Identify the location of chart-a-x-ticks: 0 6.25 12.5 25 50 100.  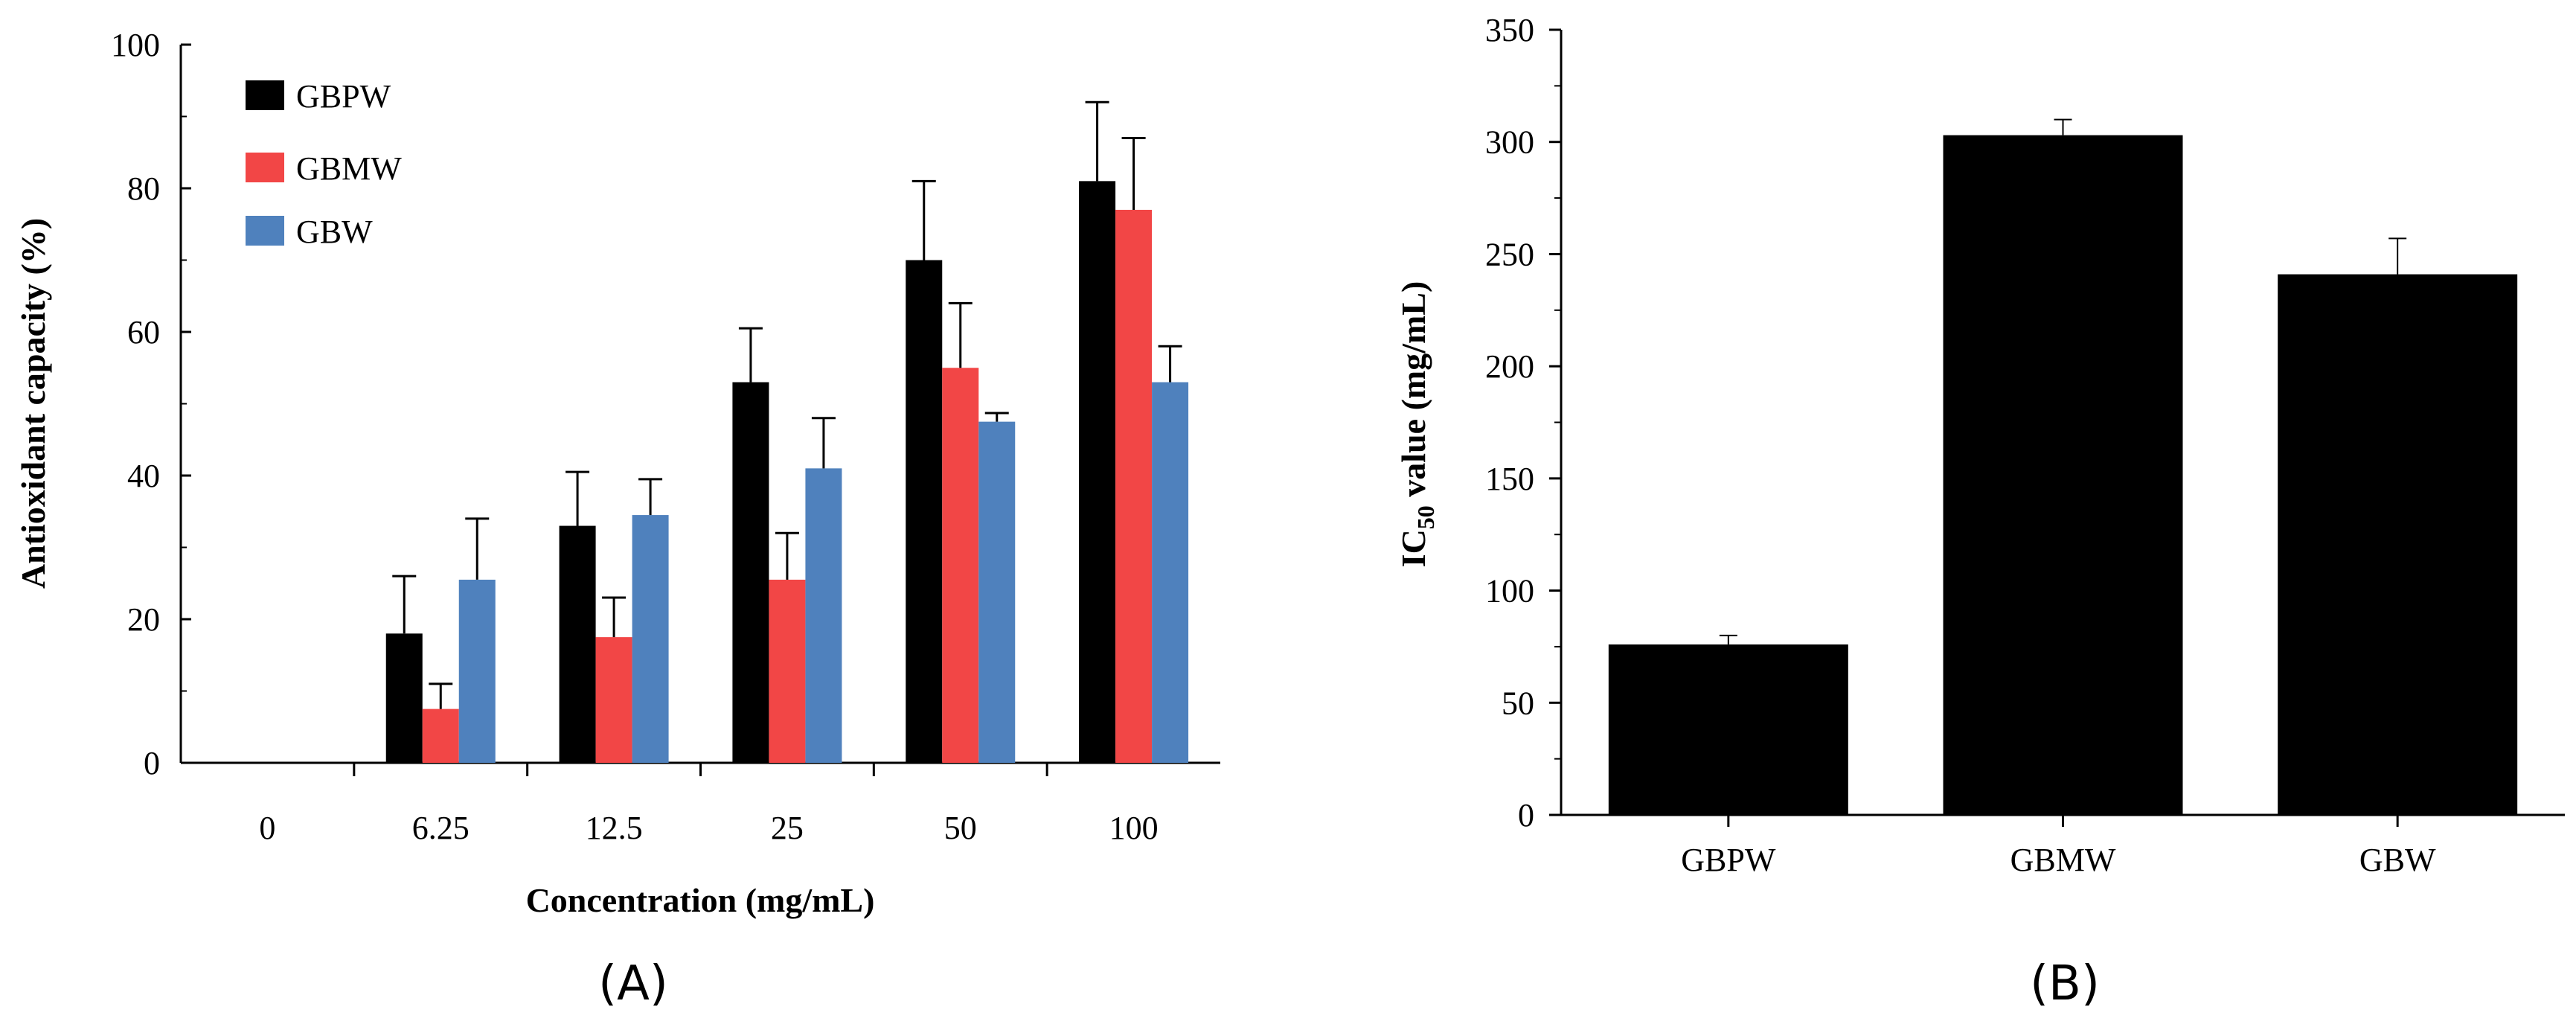
(709, 804).